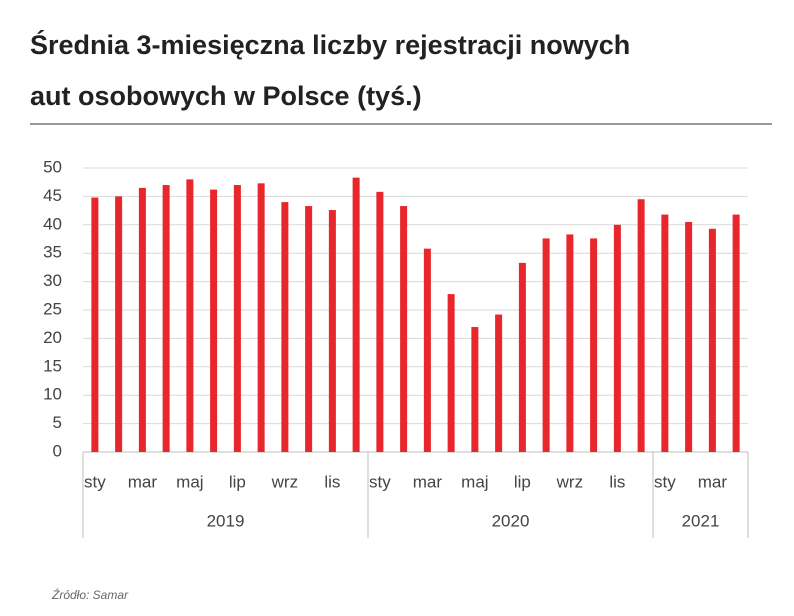 This screenshot has width=794, height=616. I want to click on y-tick-label: 45, so click(52, 195).